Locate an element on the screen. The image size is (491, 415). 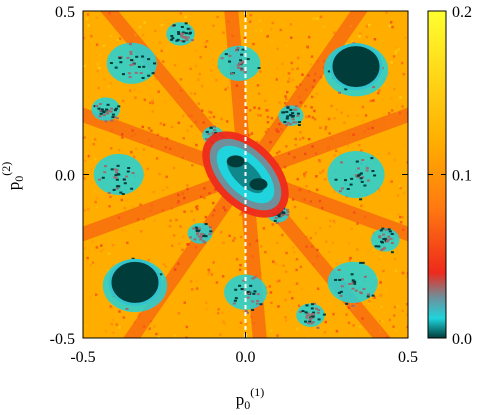
y-tick-label: 0.5 is located at coordinates (65, 12).